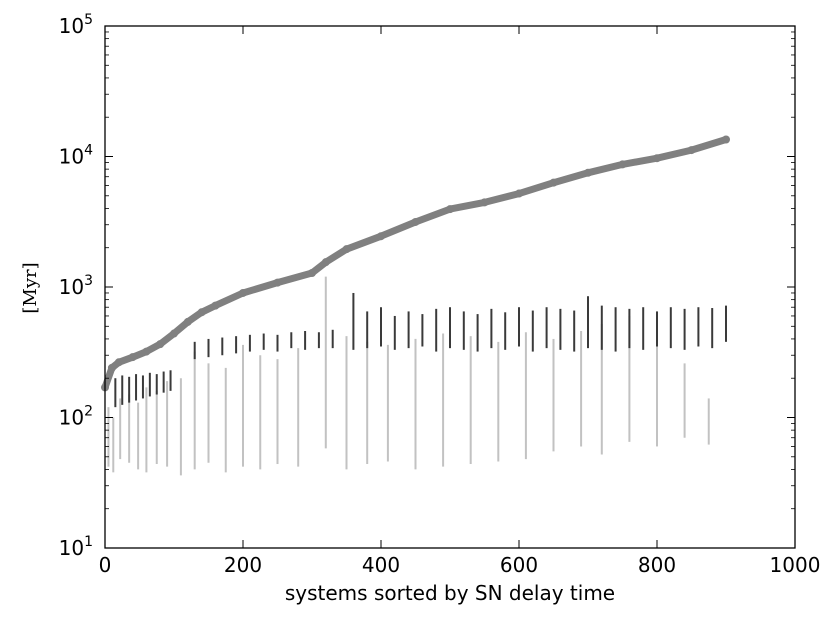  I want to click on y-tick-label: 10³, so click(76, 286).